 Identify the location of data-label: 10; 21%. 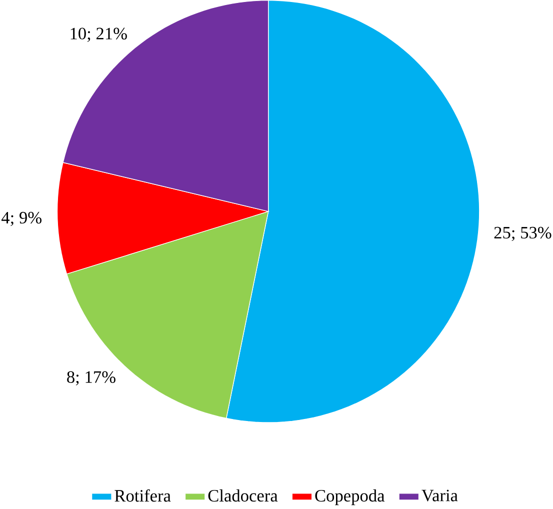
(98, 35).